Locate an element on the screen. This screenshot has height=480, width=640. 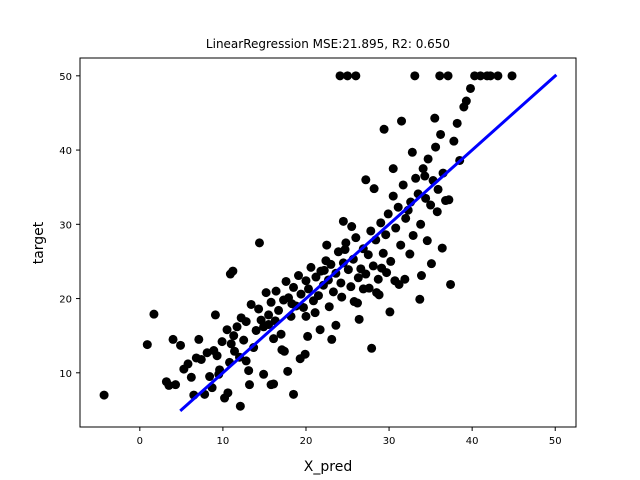
y-tick-label: 50 is located at coordinates (65, 77).